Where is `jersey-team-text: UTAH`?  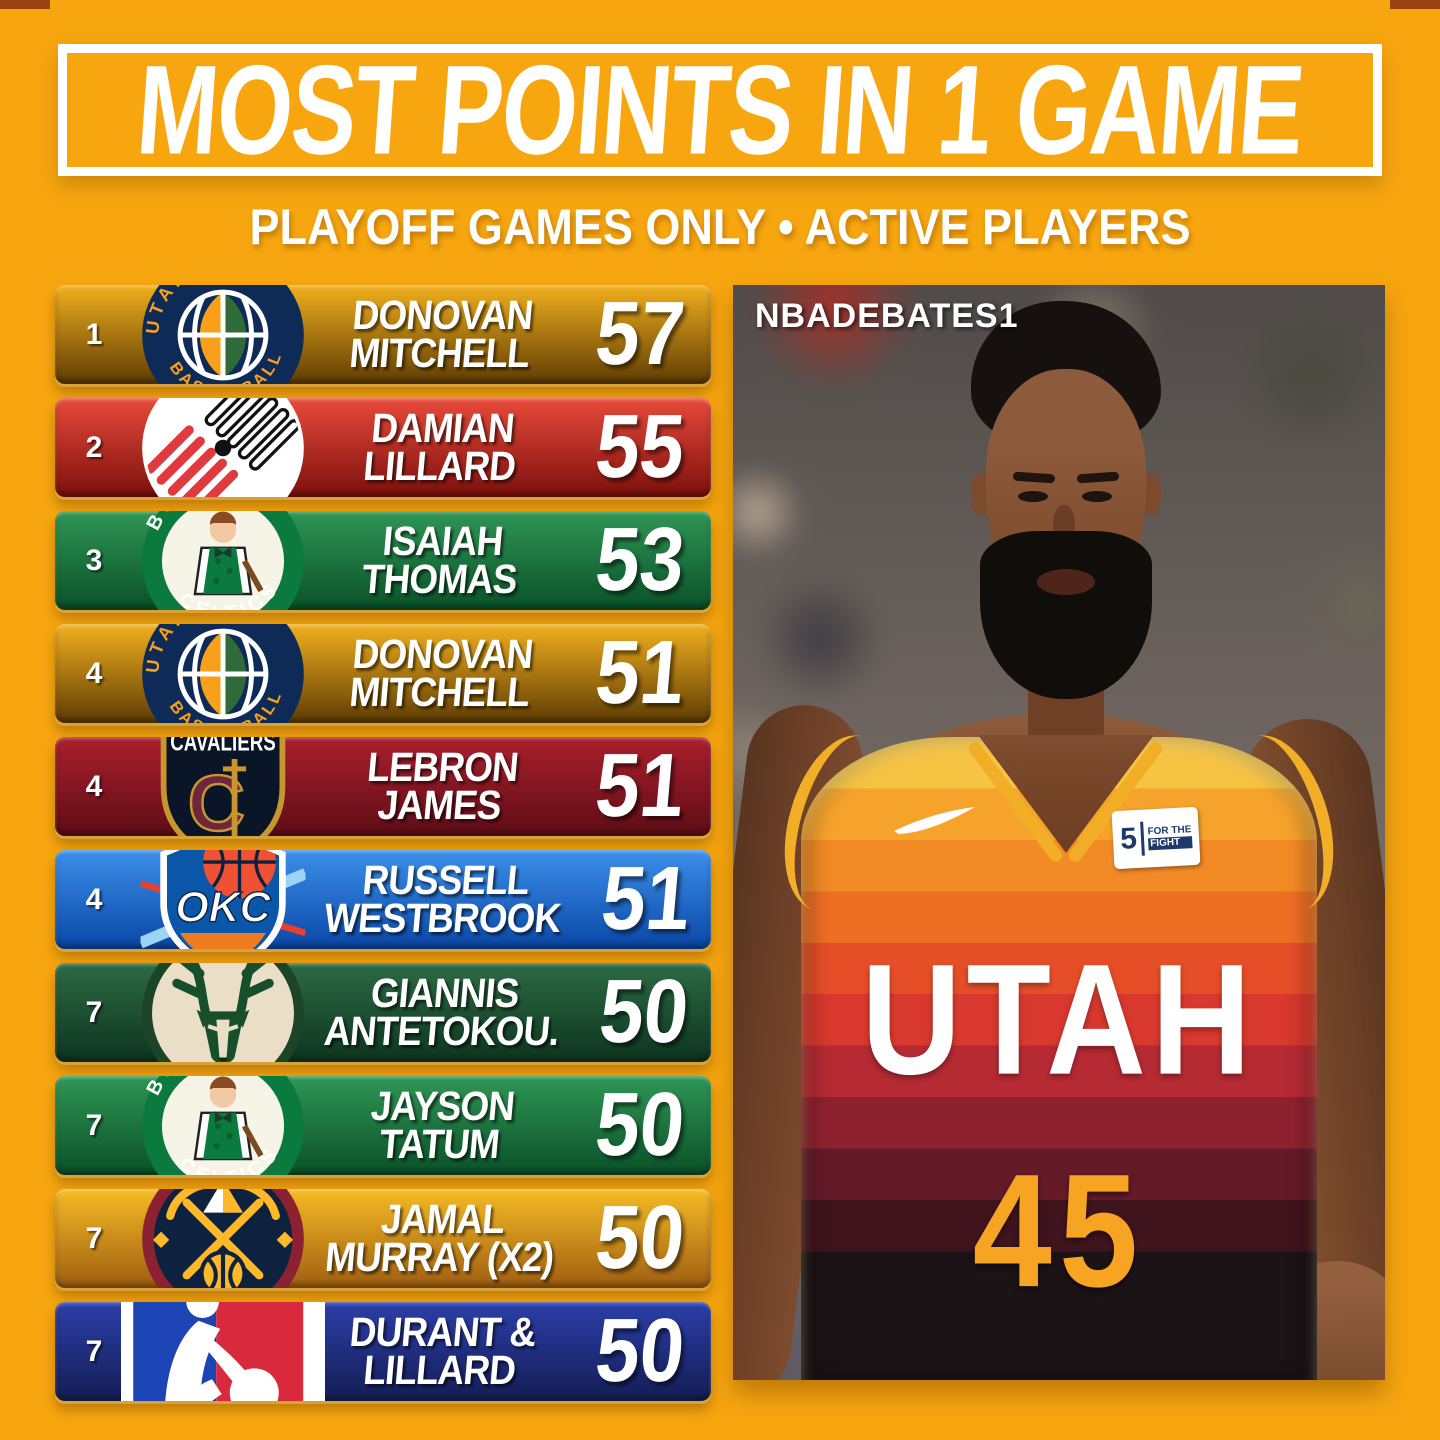
jersey-team-text: UTAH is located at coordinates (1059, 1019).